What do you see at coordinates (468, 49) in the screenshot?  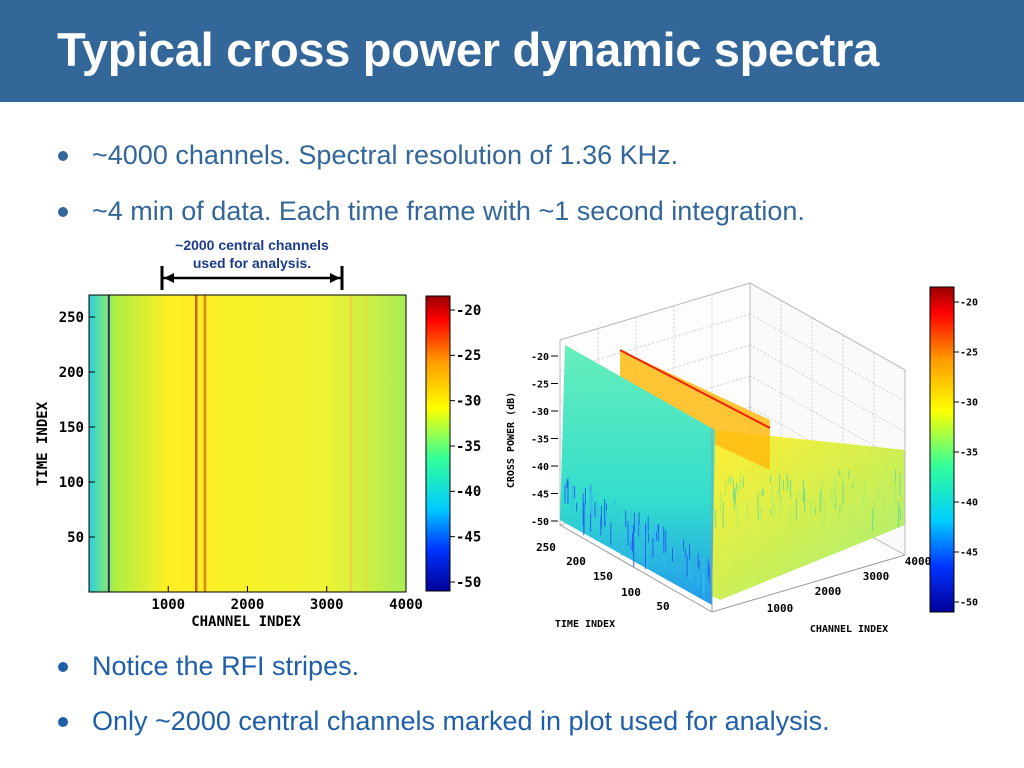 I see `slide-title: Typical cross power dynamic spectra` at bounding box center [468, 49].